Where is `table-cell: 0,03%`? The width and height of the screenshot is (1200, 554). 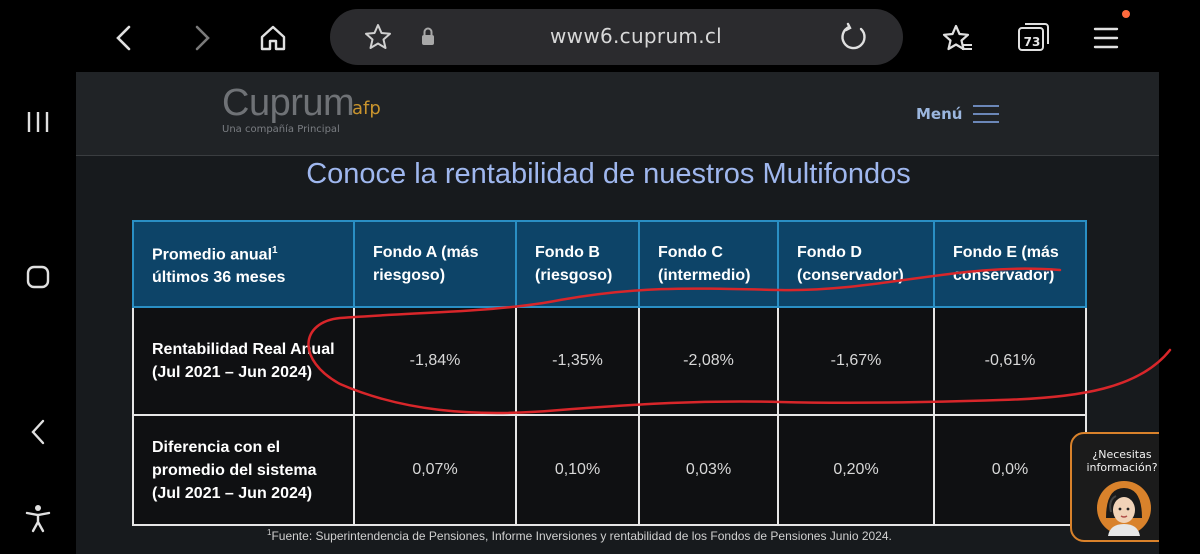 table-cell: 0,03% is located at coordinates (708, 470).